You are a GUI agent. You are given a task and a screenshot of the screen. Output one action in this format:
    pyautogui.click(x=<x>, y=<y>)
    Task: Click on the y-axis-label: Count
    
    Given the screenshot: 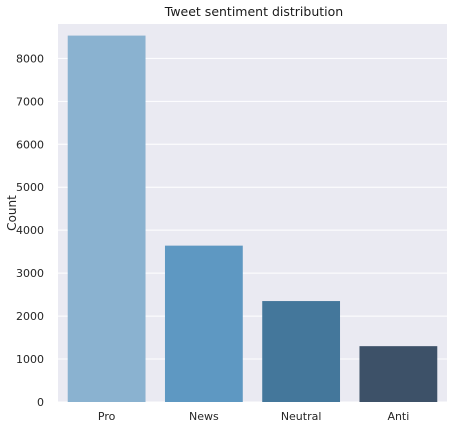 What is the action you would take?
    pyautogui.click(x=12, y=213)
    